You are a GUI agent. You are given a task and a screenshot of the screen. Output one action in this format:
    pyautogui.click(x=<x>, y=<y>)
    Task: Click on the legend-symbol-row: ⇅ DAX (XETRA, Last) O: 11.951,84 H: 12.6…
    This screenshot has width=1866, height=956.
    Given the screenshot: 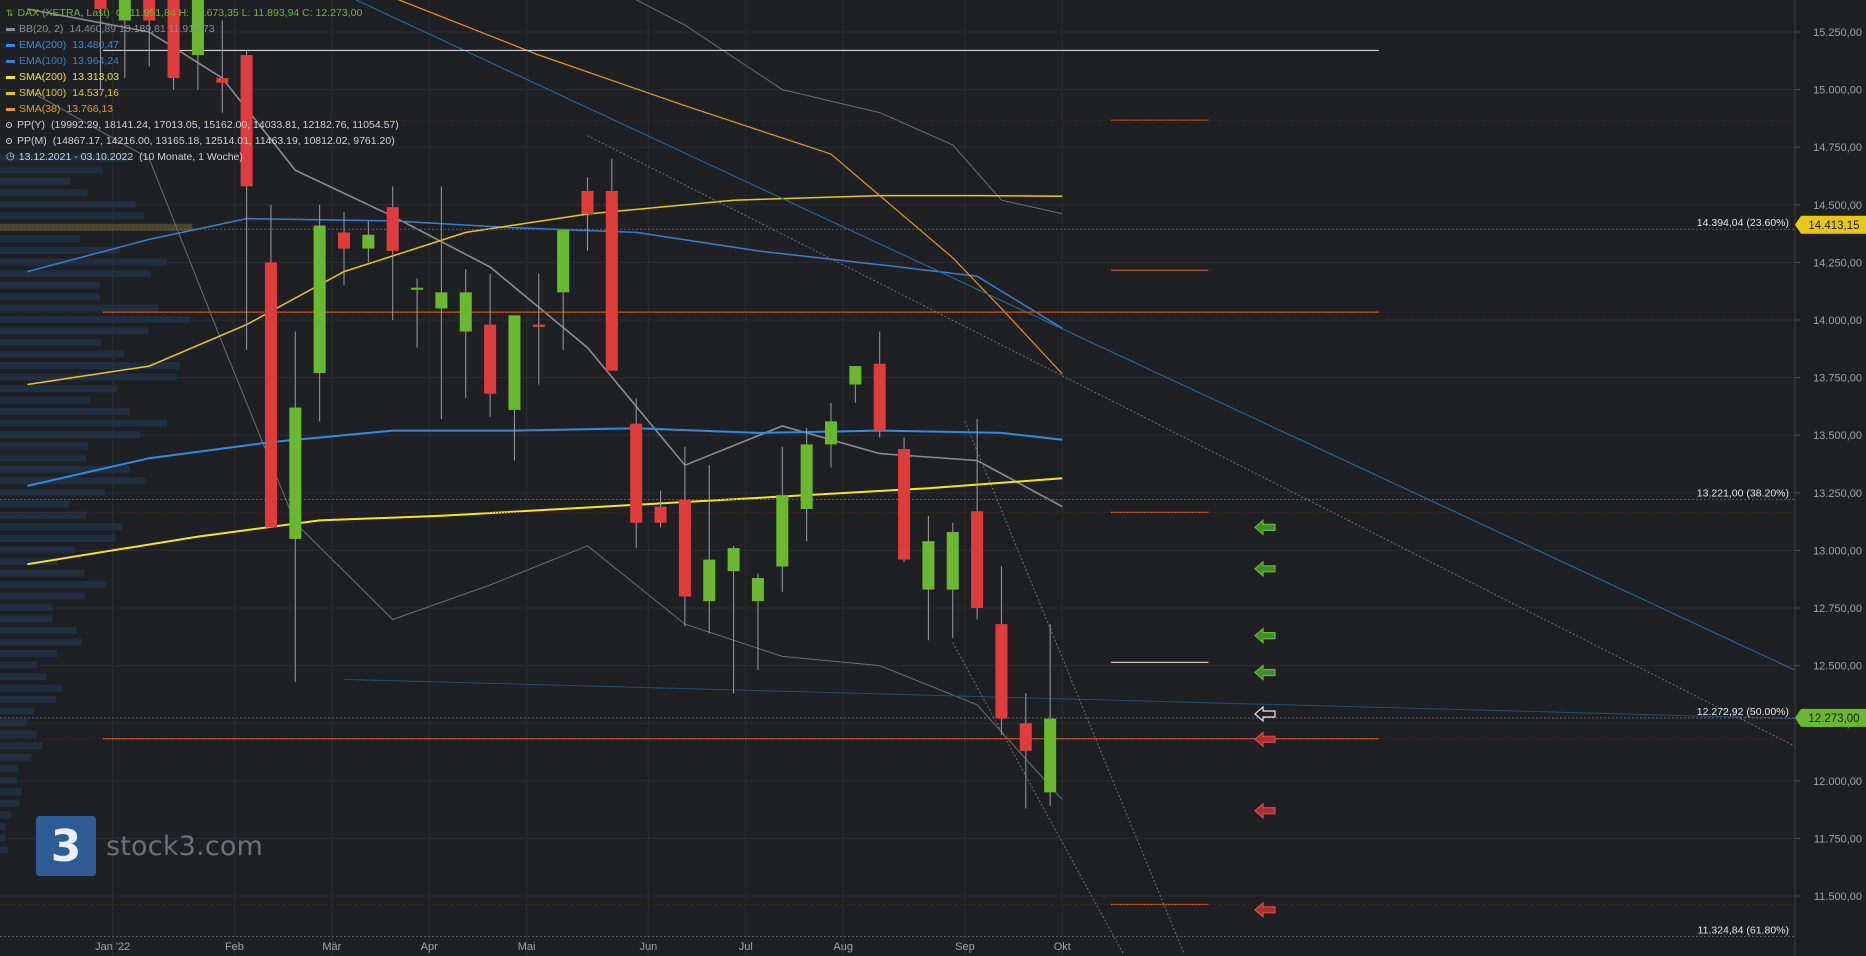 What is the action you would take?
    pyautogui.click(x=202, y=13)
    